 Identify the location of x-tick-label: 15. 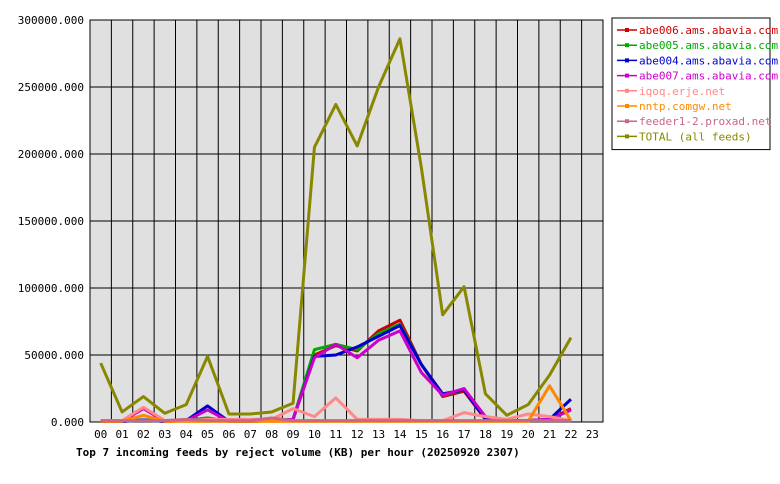
(421, 434).